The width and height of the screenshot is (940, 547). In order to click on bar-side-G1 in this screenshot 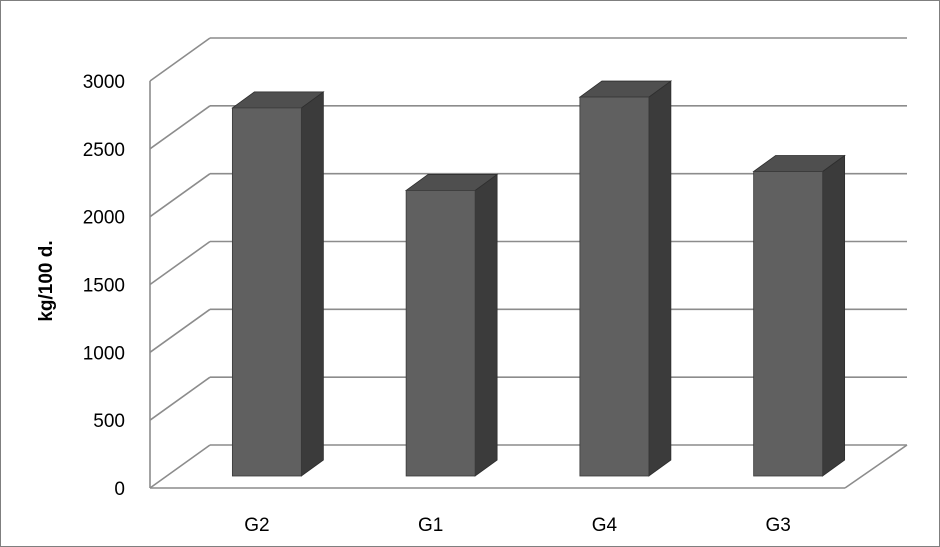, I will do `click(486, 325)`.